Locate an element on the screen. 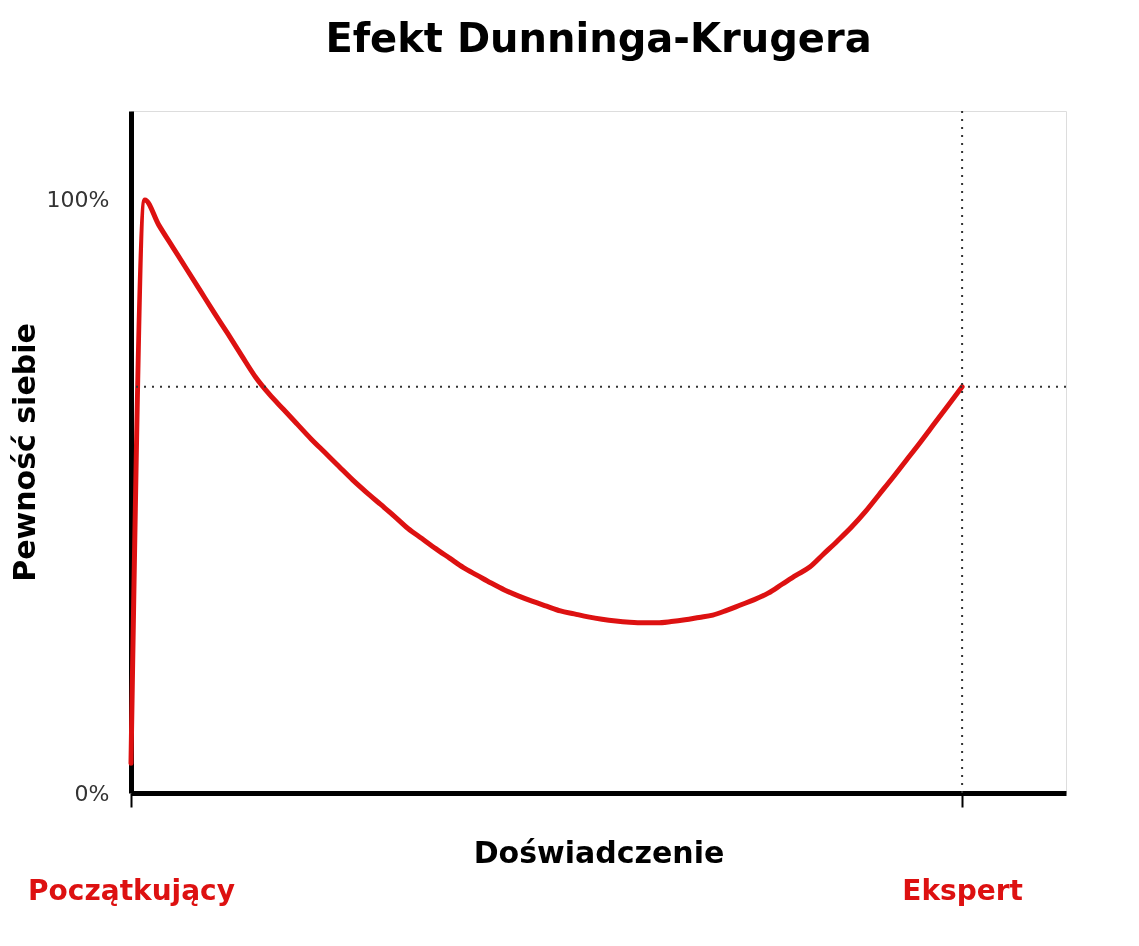  x-tick-label: Początkujący is located at coordinates (131, 890).